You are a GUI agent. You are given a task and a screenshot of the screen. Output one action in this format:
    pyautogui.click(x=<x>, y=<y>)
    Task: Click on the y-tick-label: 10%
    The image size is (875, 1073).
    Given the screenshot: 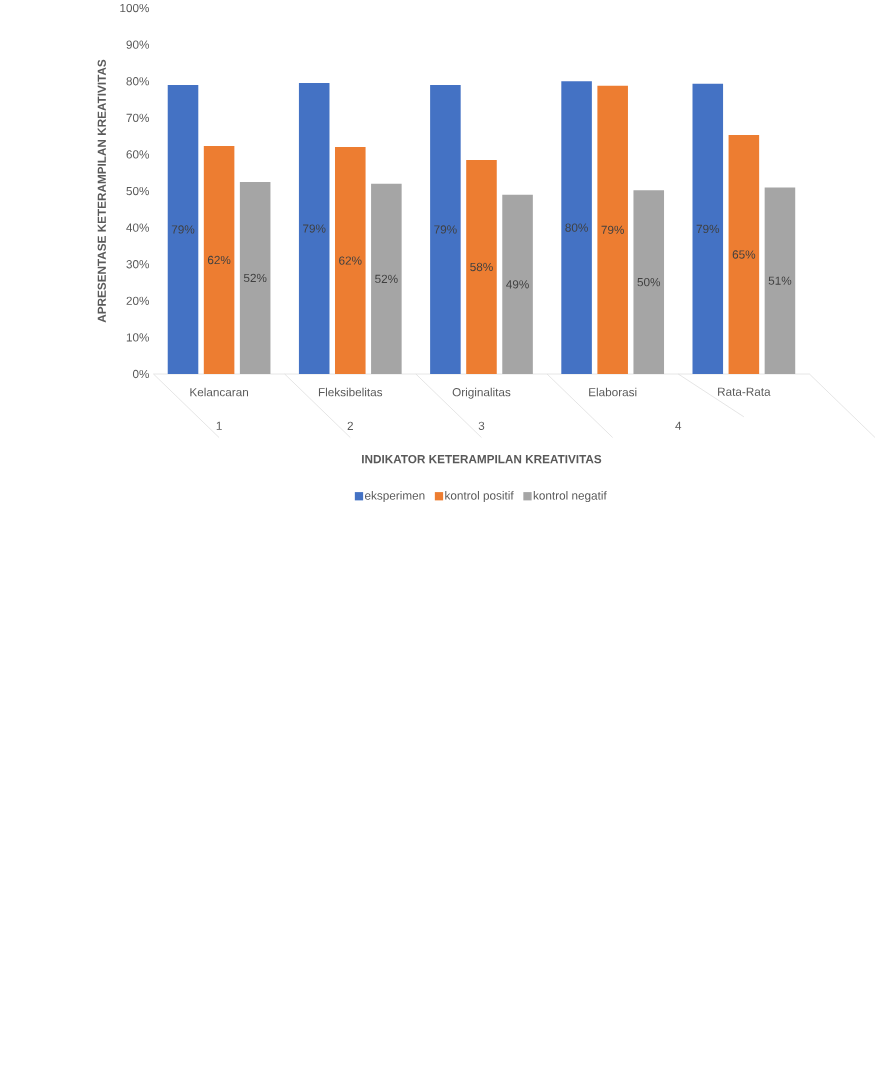 What is the action you would take?
    pyautogui.click(x=137, y=337)
    